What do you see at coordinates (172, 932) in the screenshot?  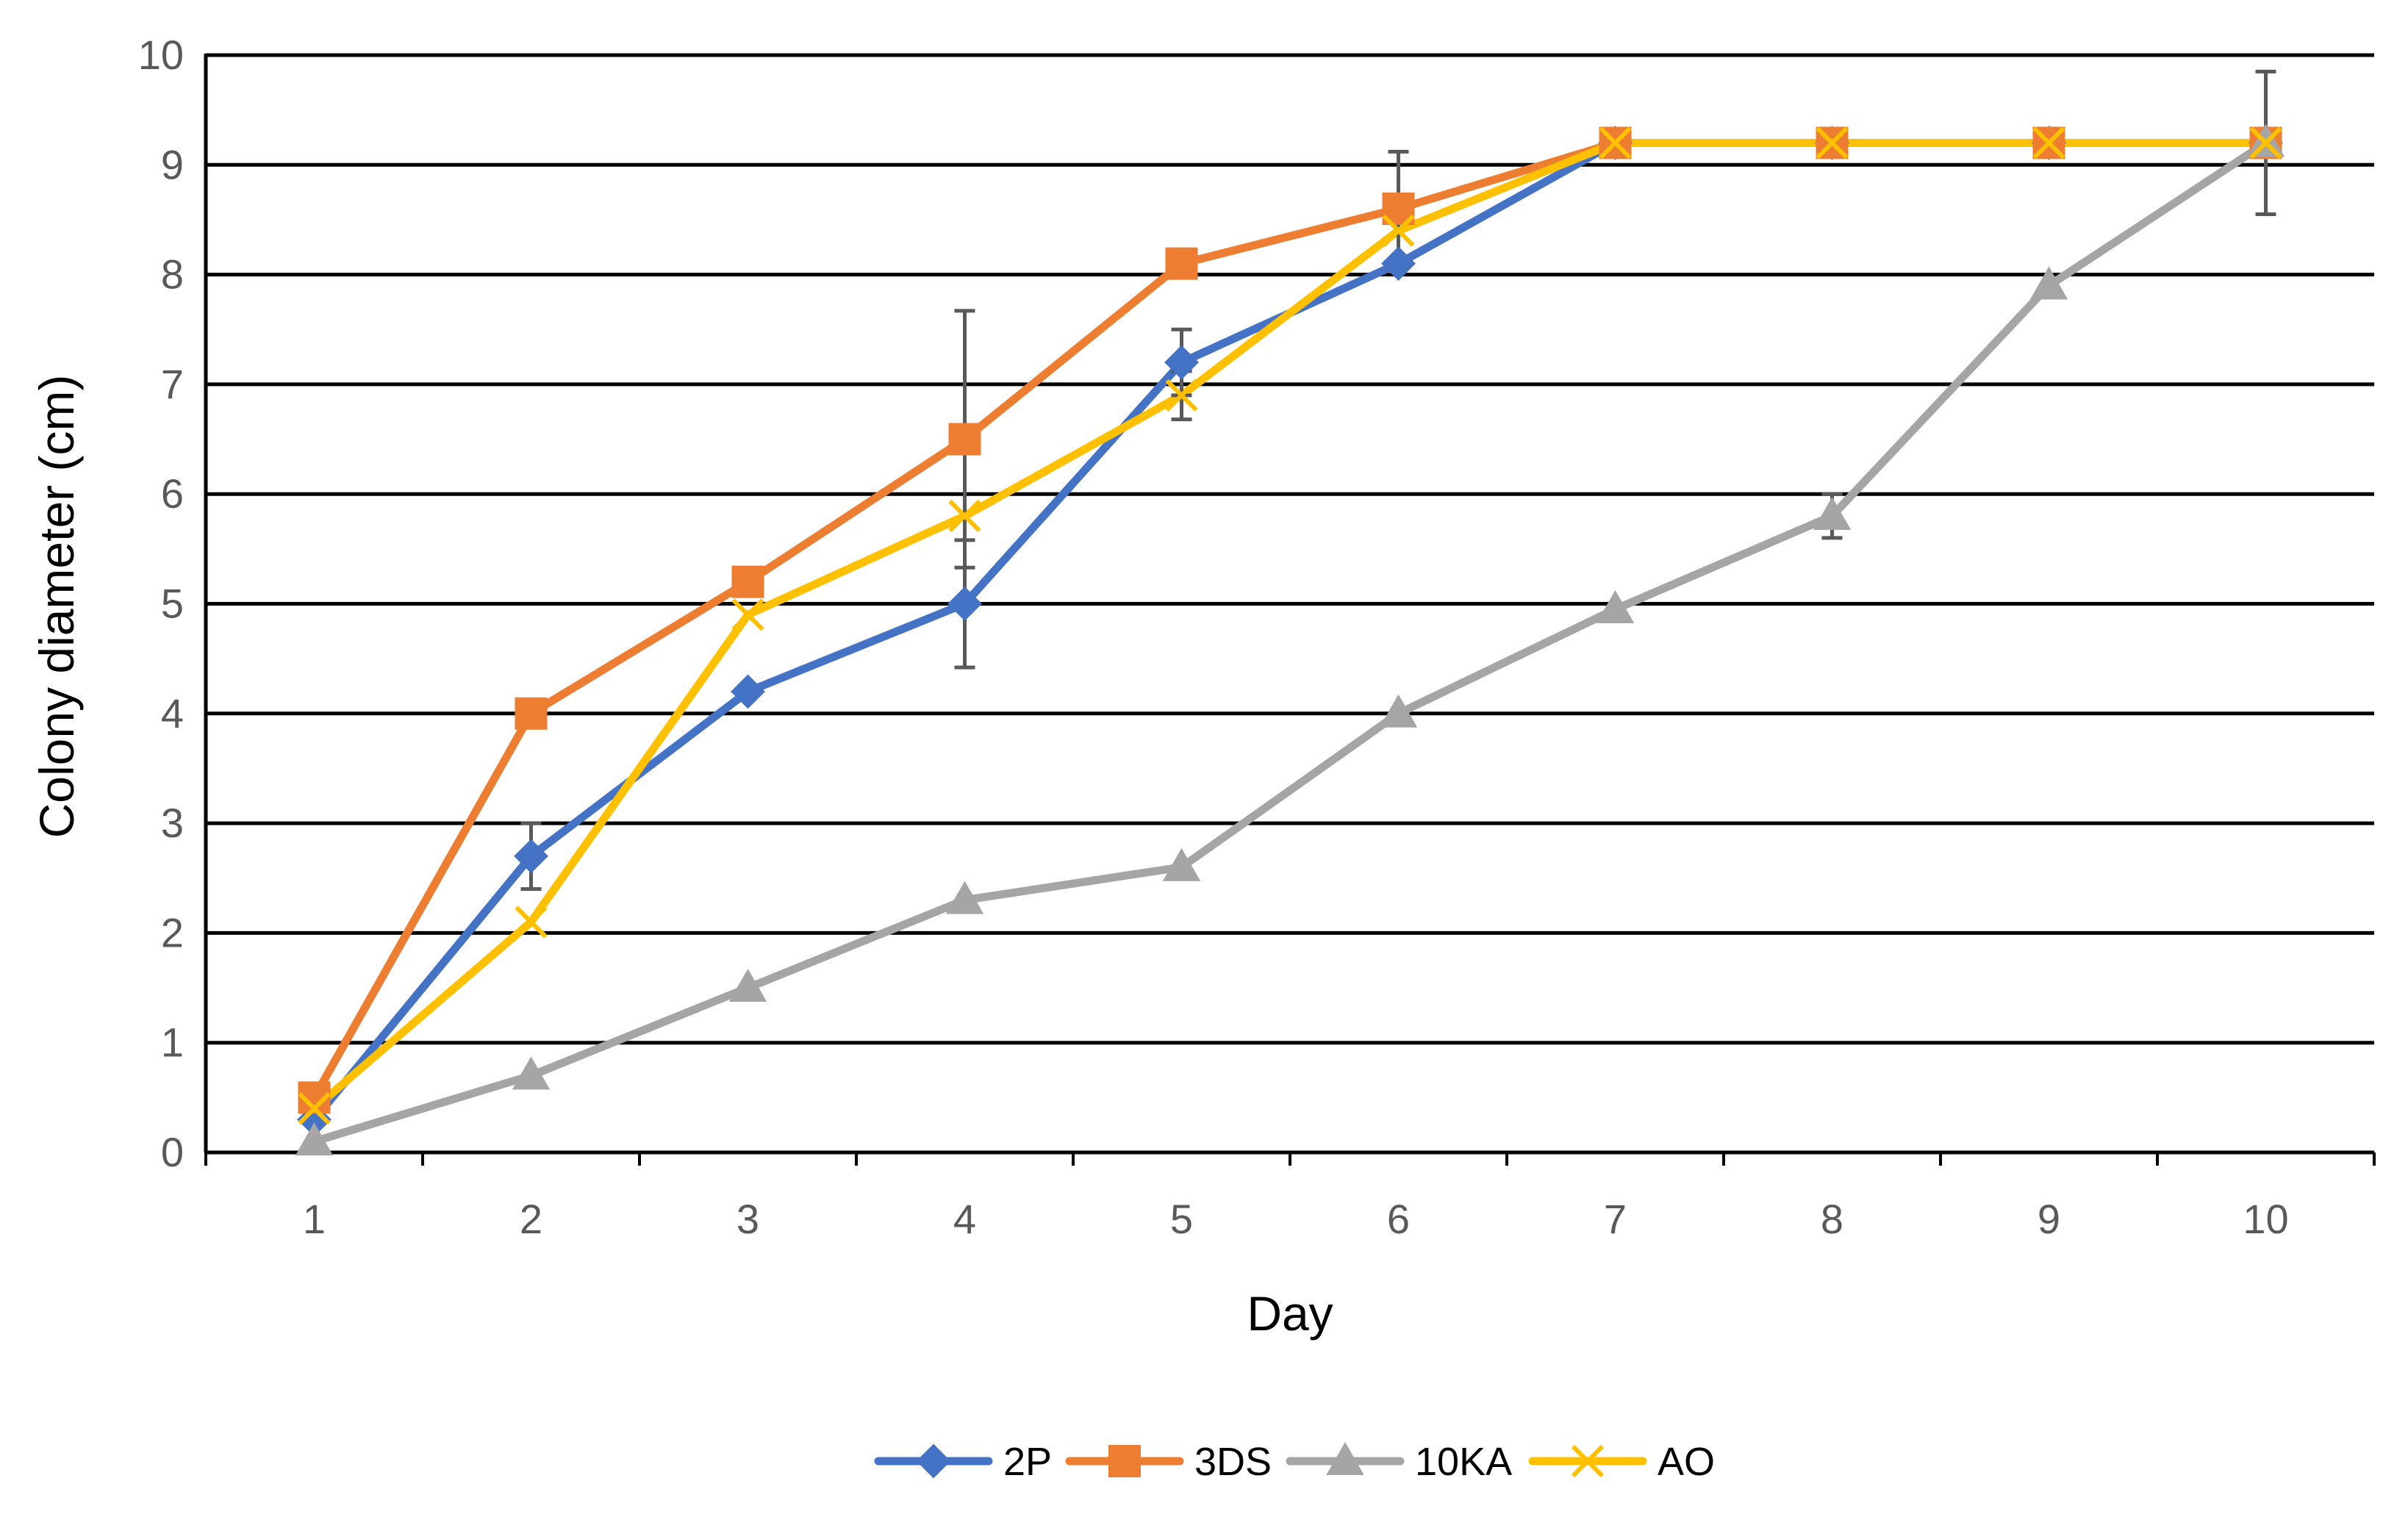 I see `y-tick-label-2: 2` at bounding box center [172, 932].